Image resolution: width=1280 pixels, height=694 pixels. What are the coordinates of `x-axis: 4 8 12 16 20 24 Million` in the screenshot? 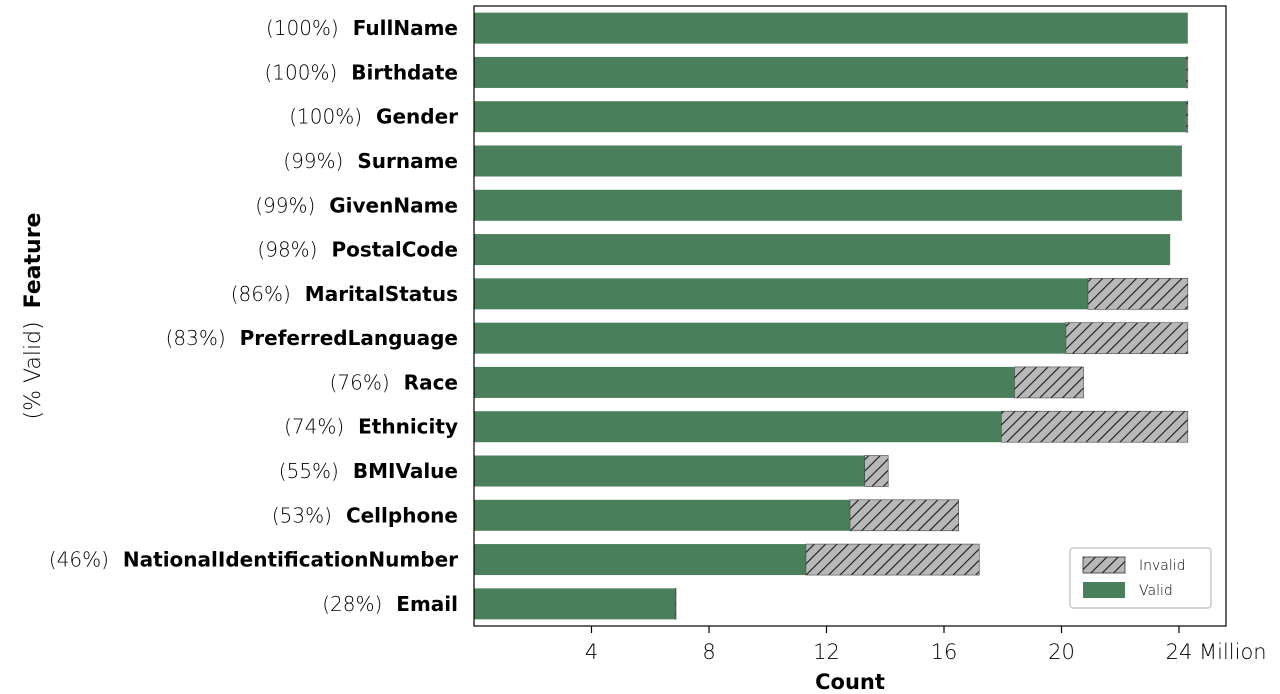 It's located at (926, 645).